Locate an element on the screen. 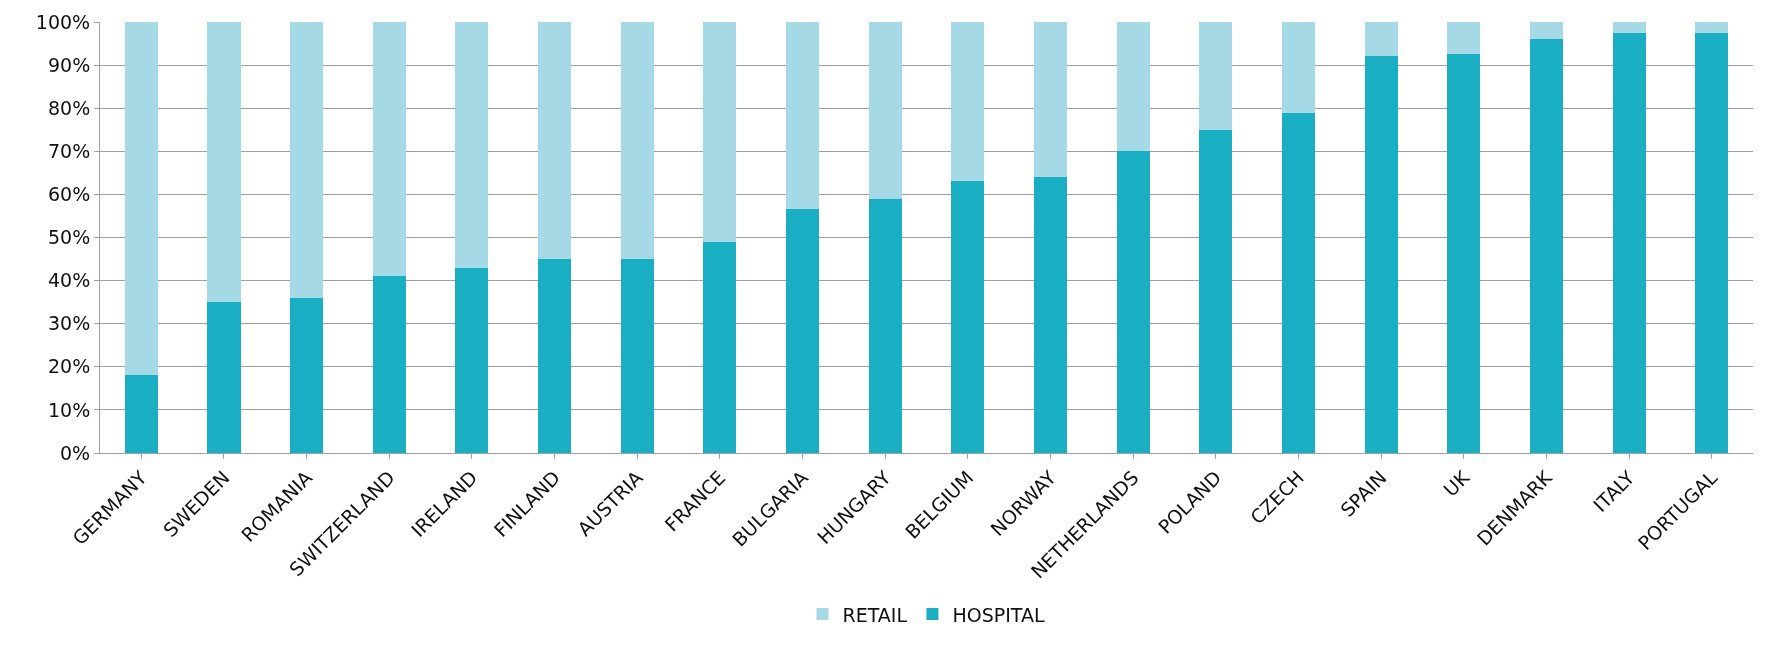 The height and width of the screenshot is (645, 1768). y-tick-label: 90% is located at coordinates (69, 64).